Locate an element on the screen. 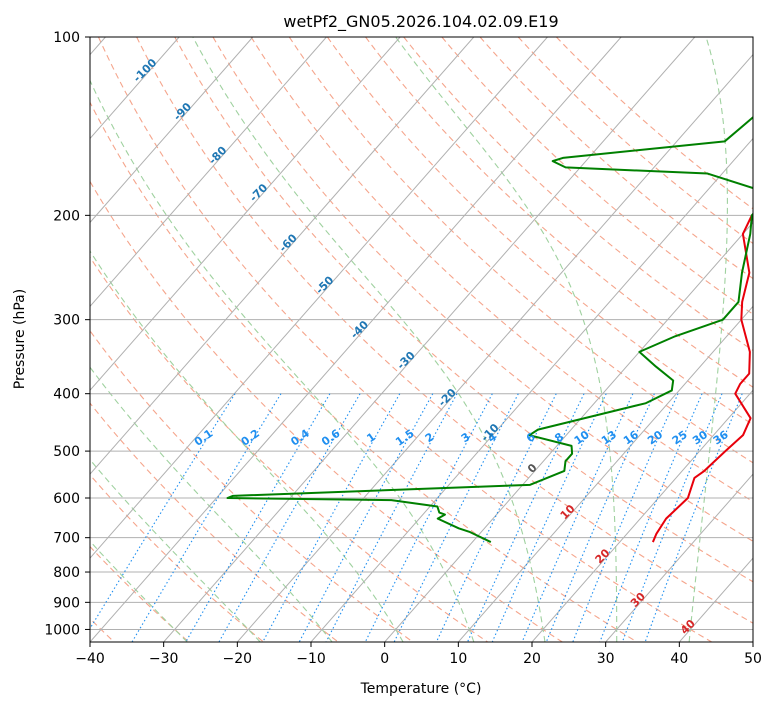 This screenshot has width=775, height=708. y-tick-label: 400 is located at coordinates (66, 395).